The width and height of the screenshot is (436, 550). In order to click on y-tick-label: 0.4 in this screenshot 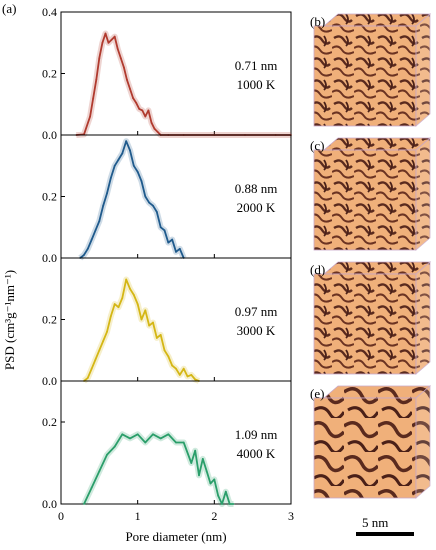, I will do `click(49, 12)`.